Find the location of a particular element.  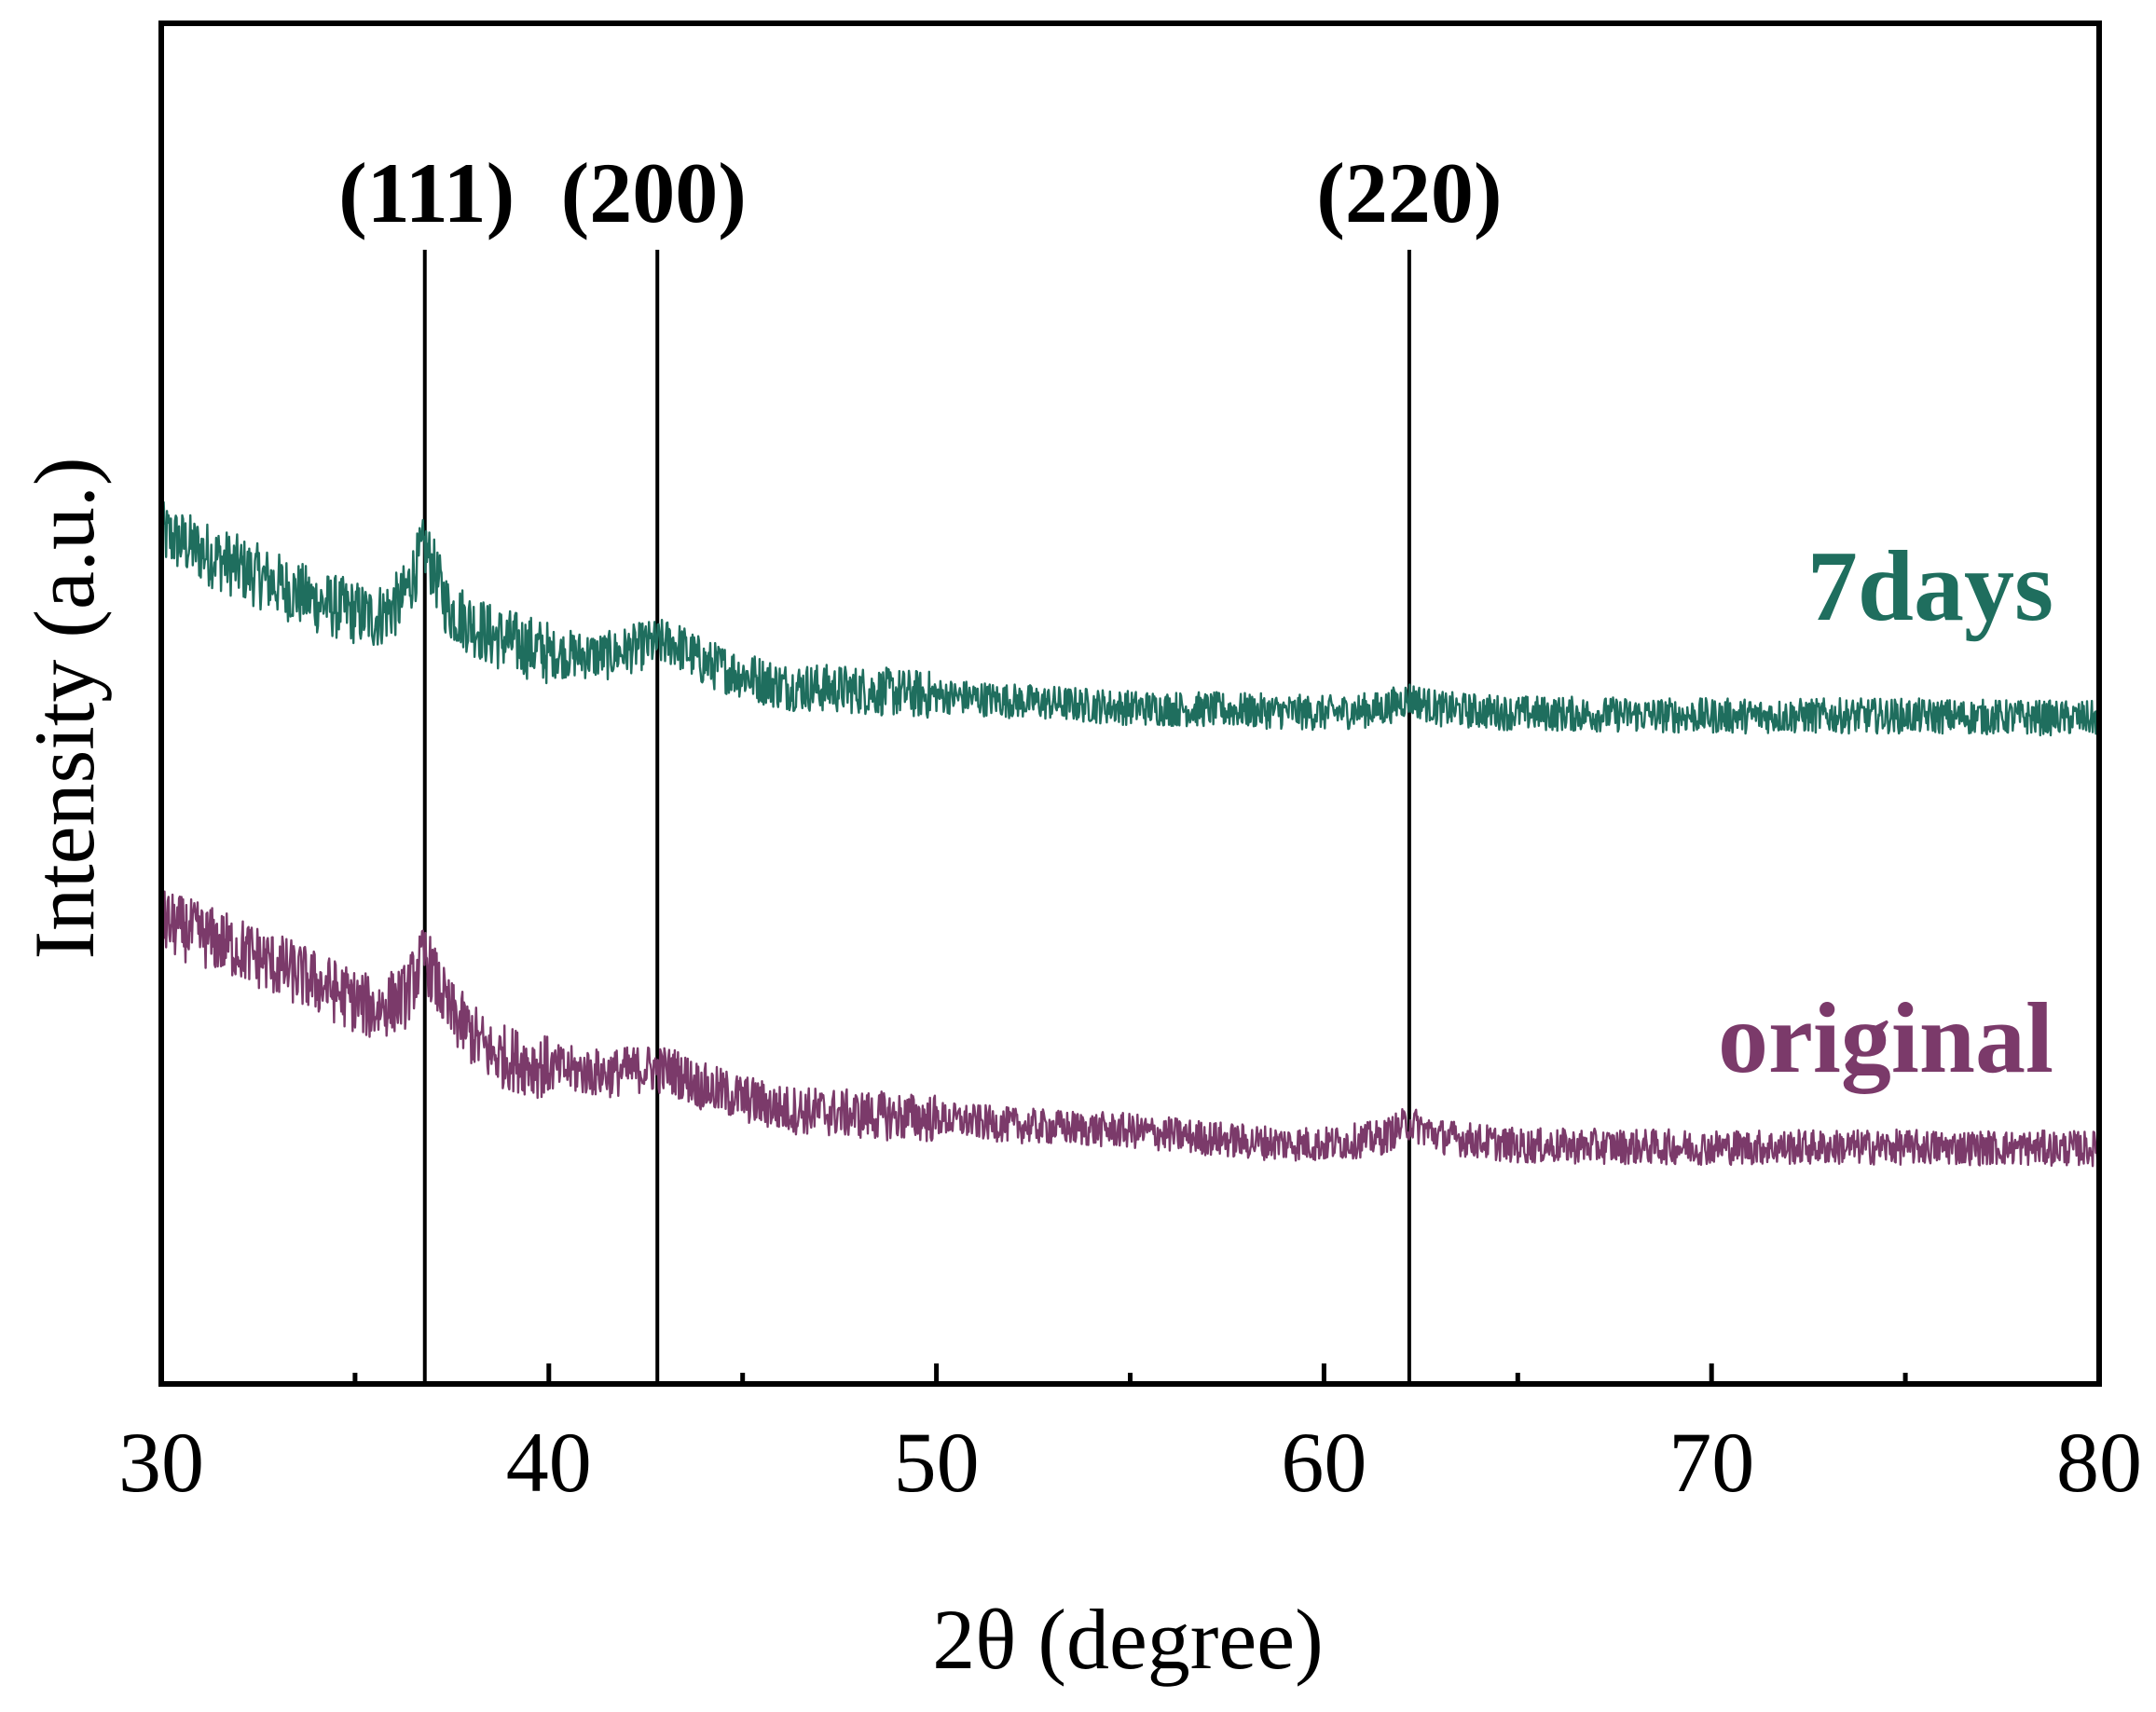

series-label-7days: 7days is located at coordinates (1930, 586).